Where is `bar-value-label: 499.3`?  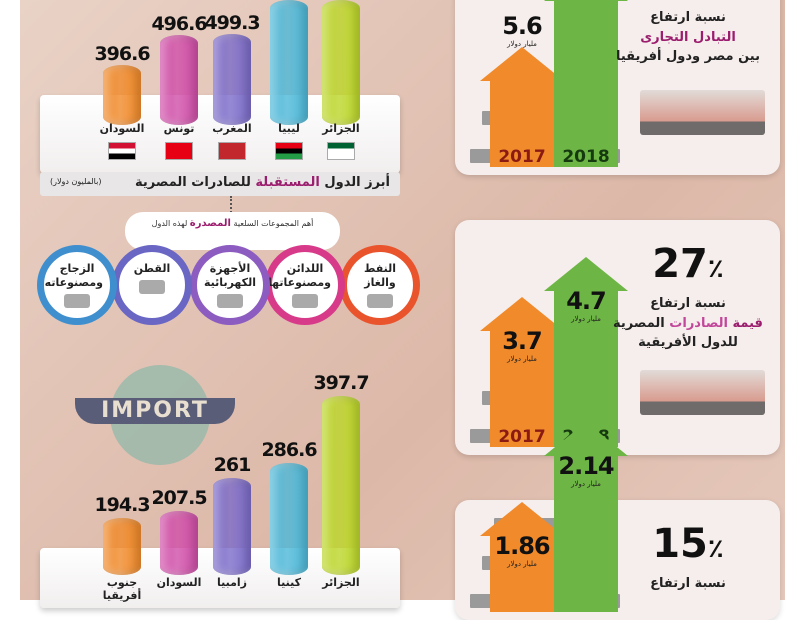 bar-value-label: 499.3 is located at coordinates (232, 23).